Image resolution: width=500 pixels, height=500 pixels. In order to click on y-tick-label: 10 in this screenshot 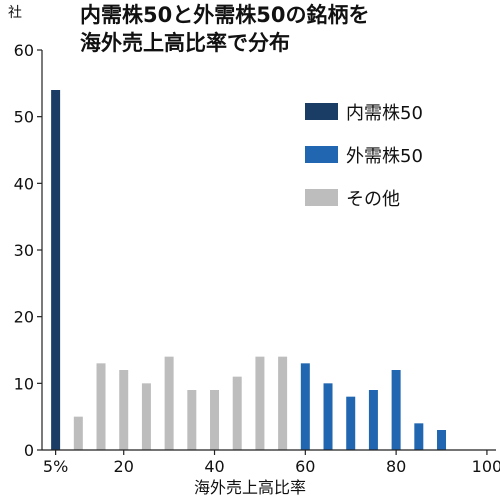, I will do `click(24, 383)`.